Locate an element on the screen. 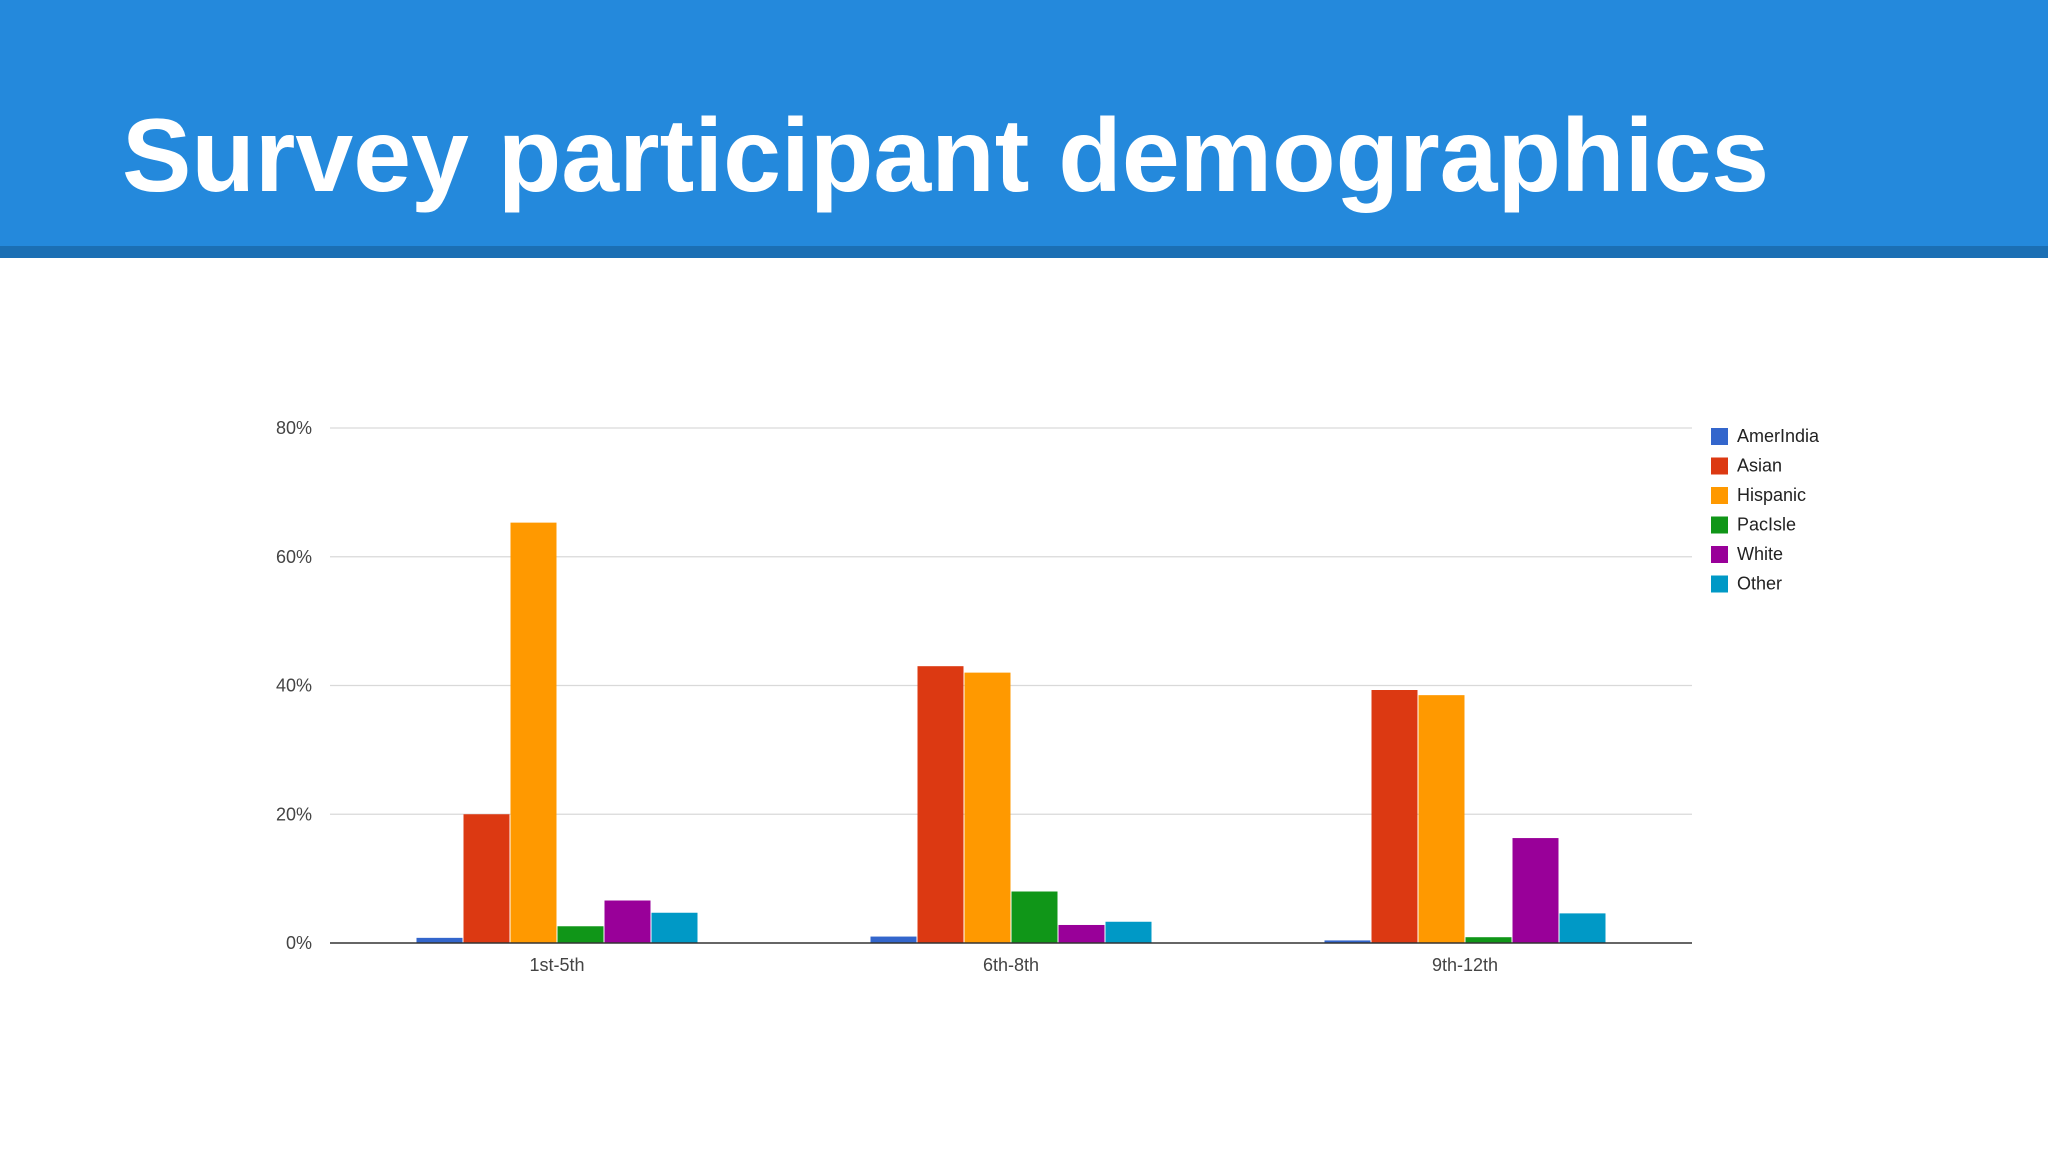 The width and height of the screenshot is (2048, 1152). bar-pacisle-1st-5th is located at coordinates (580, 934).